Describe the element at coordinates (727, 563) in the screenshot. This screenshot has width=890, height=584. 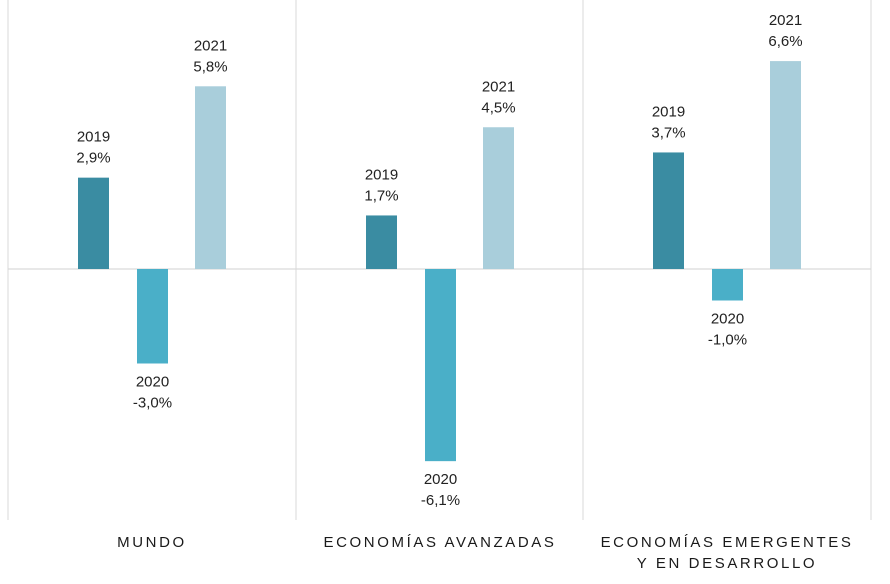
I see `category-label: Y EN DESARROLLO` at that location.